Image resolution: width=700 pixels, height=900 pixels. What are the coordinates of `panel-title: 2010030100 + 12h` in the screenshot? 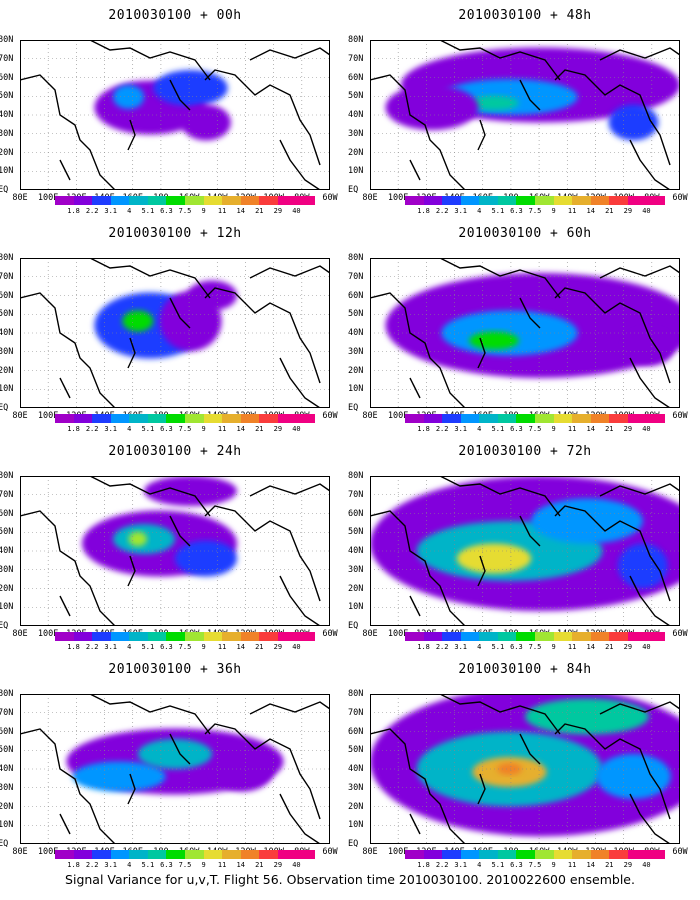 It's located at (175, 233).